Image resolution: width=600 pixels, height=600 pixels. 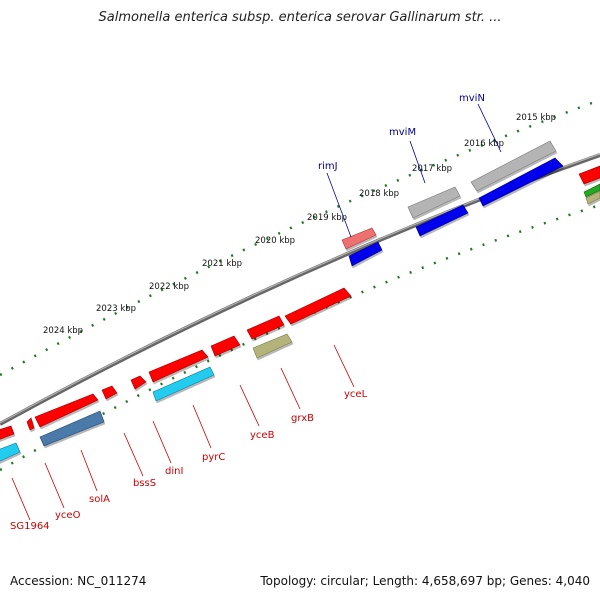 I want to click on gene-blue-b, so click(x=442, y=220).